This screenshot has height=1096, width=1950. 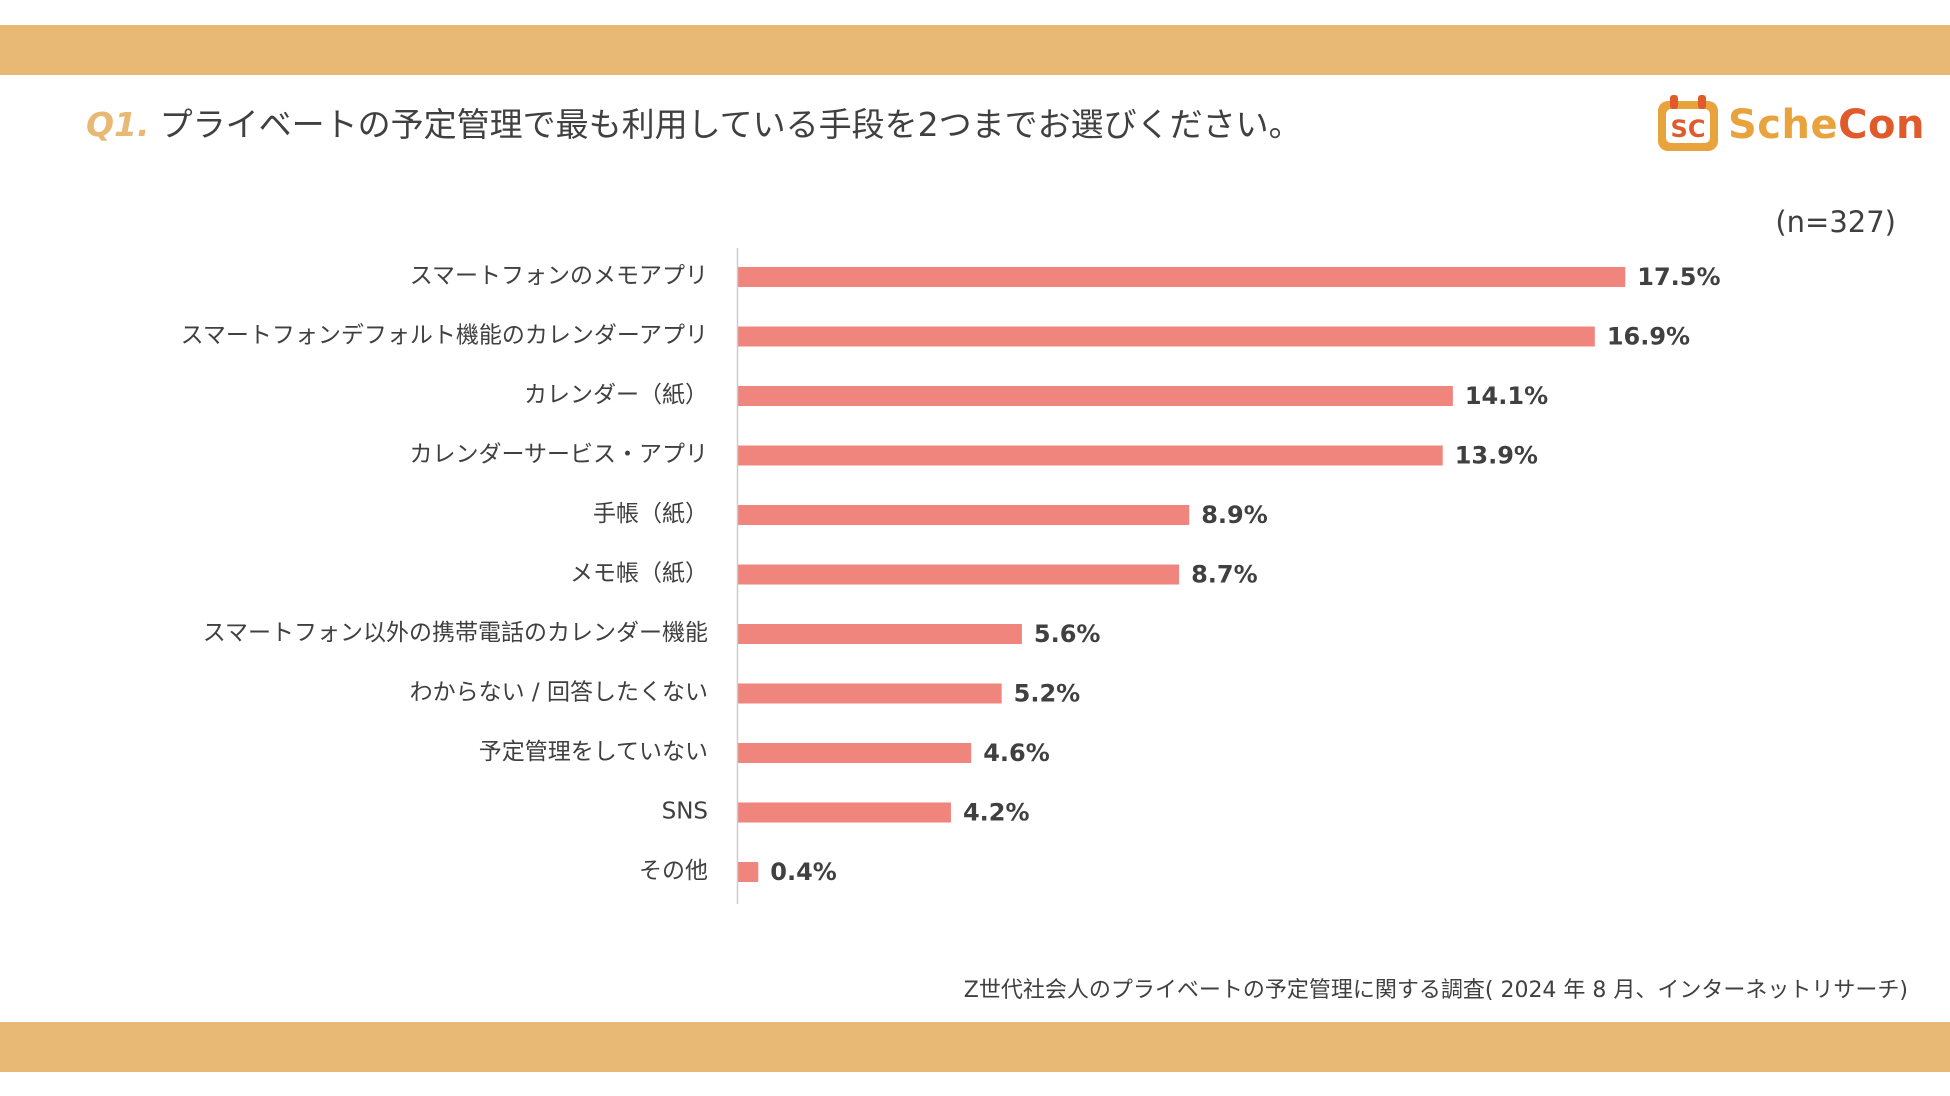 I want to click on category-label: スマートフォンデフォルト機能のカレンダーアプリ, so click(x=444, y=336).